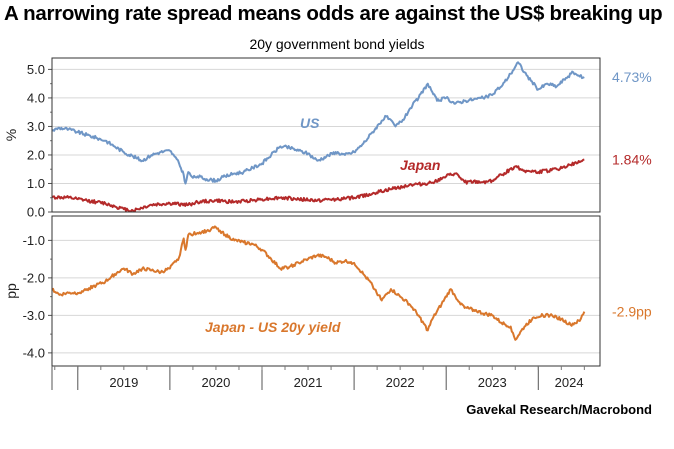 This screenshot has width=674, height=449. I want to click on y-tick-label: 5.0, so click(36, 69).